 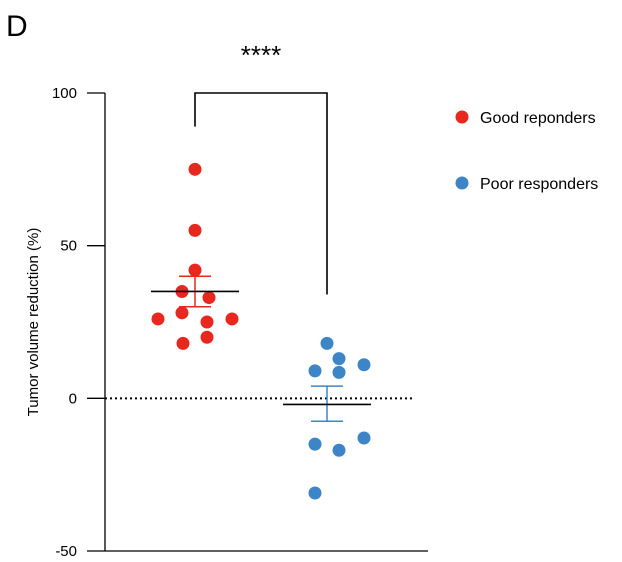 I want to click on y-tick-label: 100, so click(x=64, y=93).